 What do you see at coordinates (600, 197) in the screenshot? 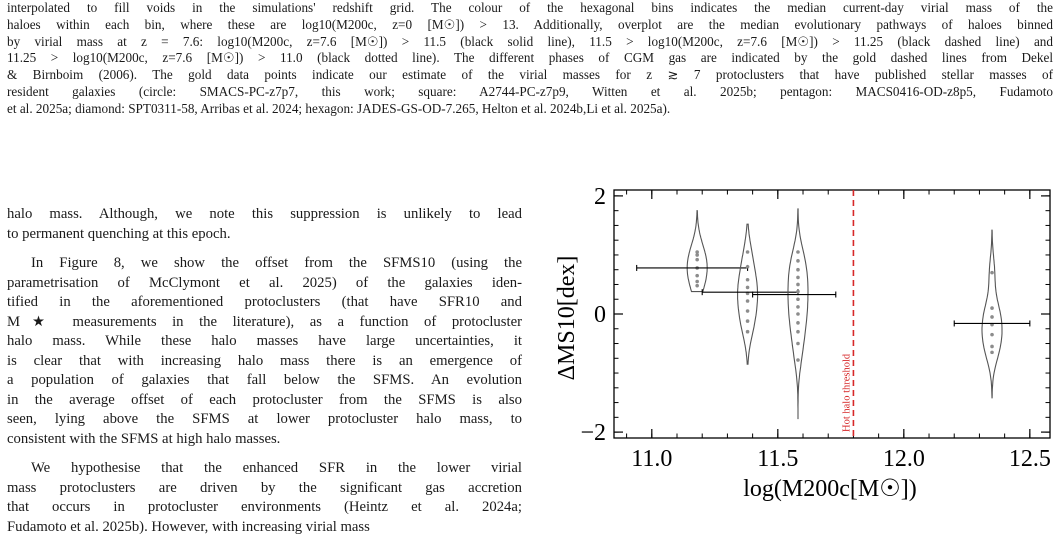
I see `y-tick-label: 2` at bounding box center [600, 197].